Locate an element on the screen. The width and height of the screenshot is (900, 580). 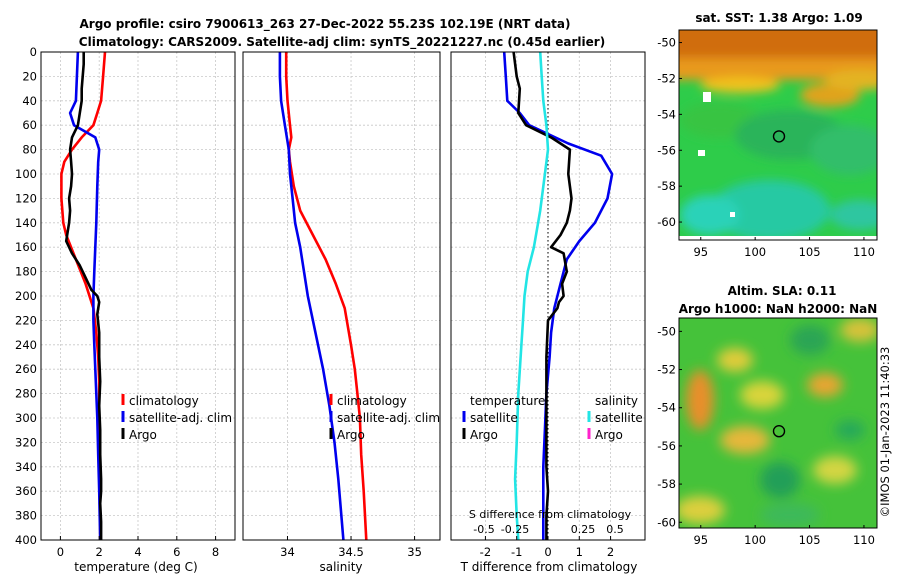
legend-sal-argo-label: Argo is located at coordinates (609, 435).